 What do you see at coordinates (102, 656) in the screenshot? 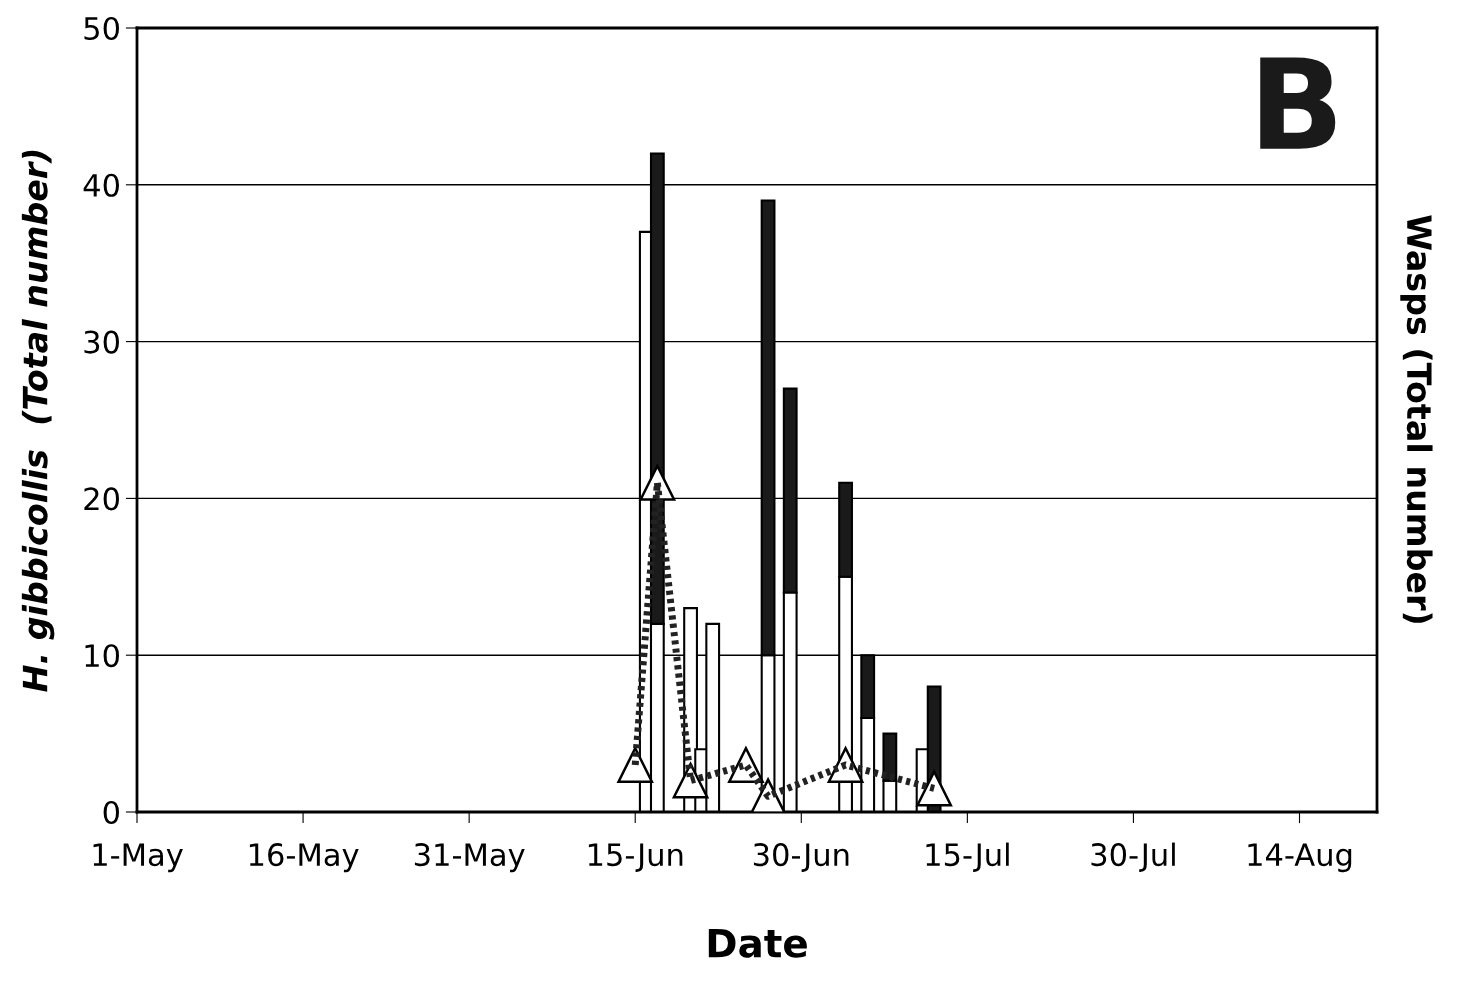
I see `y-tick-label: 10` at bounding box center [102, 656].